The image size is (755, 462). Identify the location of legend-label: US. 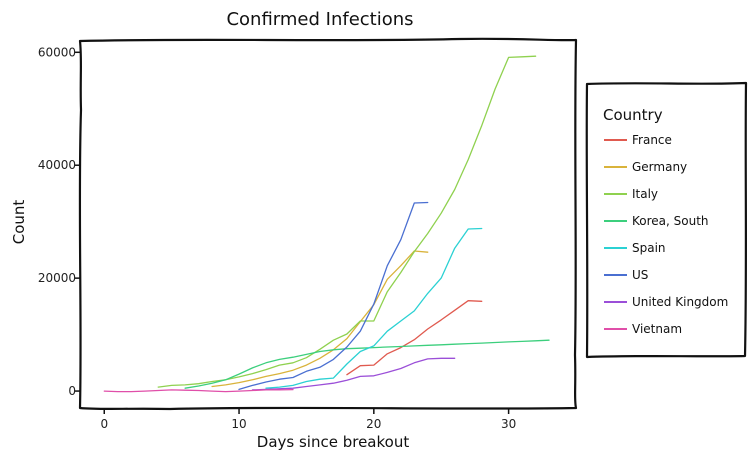
(640, 275).